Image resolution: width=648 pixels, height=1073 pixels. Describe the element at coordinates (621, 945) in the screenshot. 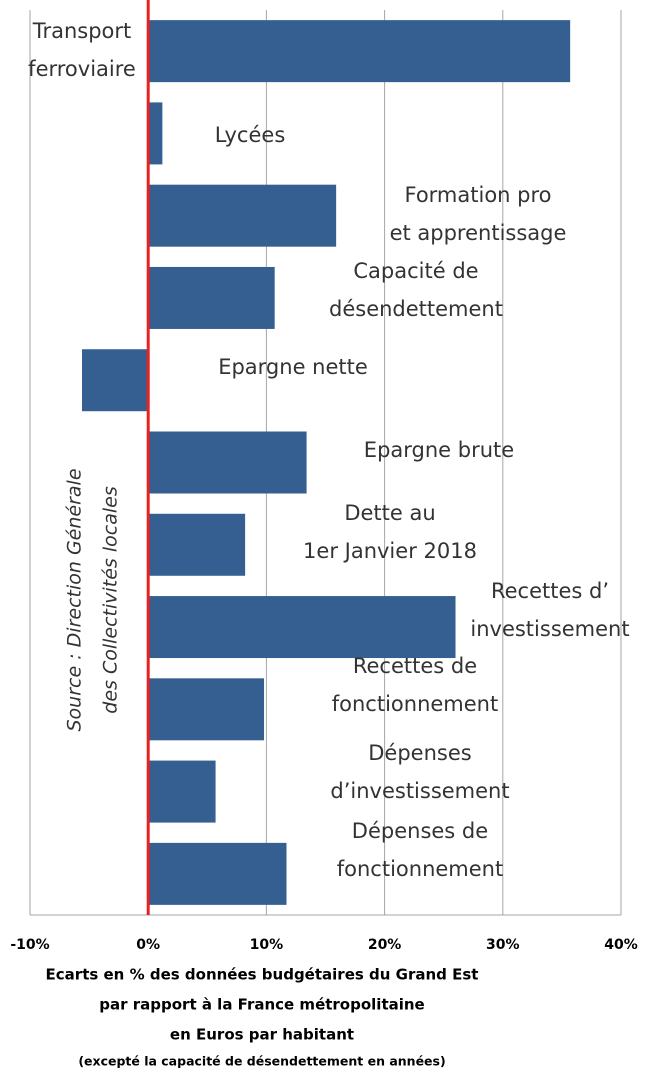

I see `x-tick-label: 40%` at that location.